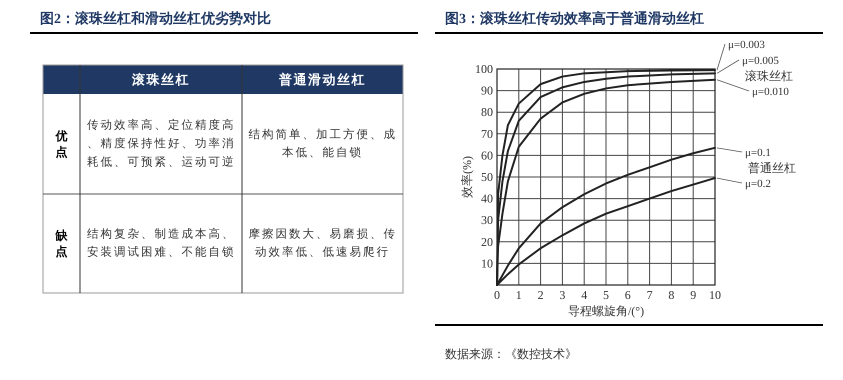 This screenshot has width=843, height=380. Describe the element at coordinates (322, 143) in the screenshot. I see `text: 结构简单、加工方便、成本低、能自锁` at that location.